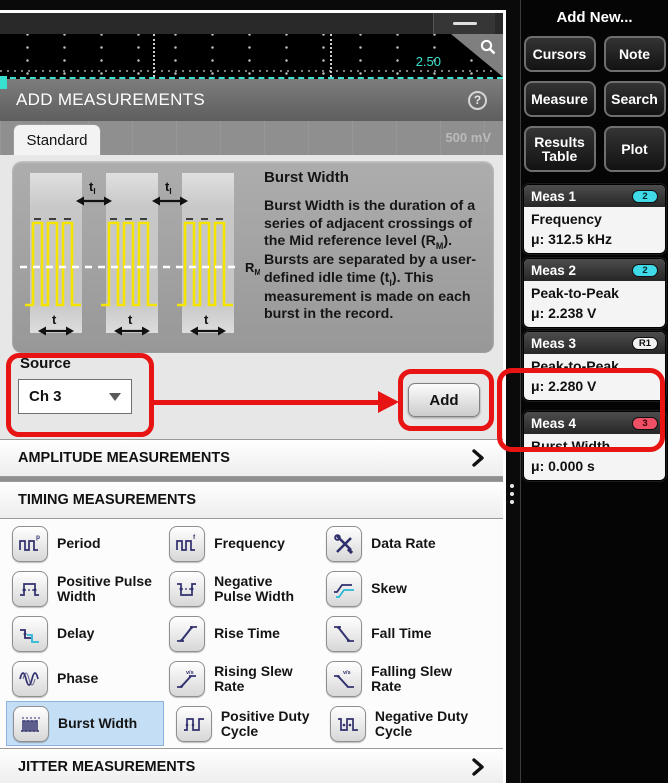  What do you see at coordinates (54, 319) in the screenshot?
I see `burst-time-label: t` at bounding box center [54, 319].